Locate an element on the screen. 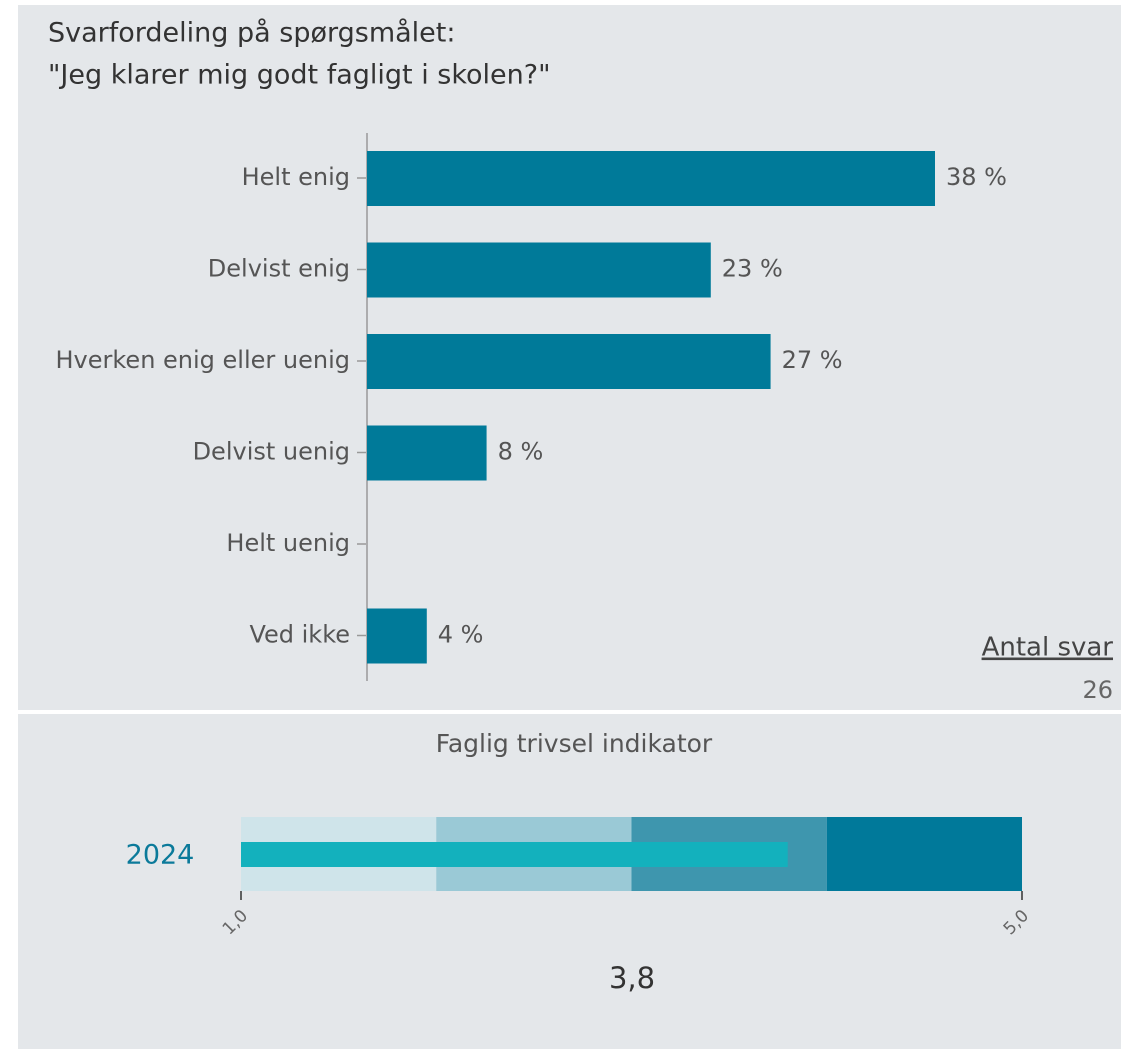 Image resolution: width=1121 pixels, height=1049 pixels. value-bar is located at coordinates (514, 854).